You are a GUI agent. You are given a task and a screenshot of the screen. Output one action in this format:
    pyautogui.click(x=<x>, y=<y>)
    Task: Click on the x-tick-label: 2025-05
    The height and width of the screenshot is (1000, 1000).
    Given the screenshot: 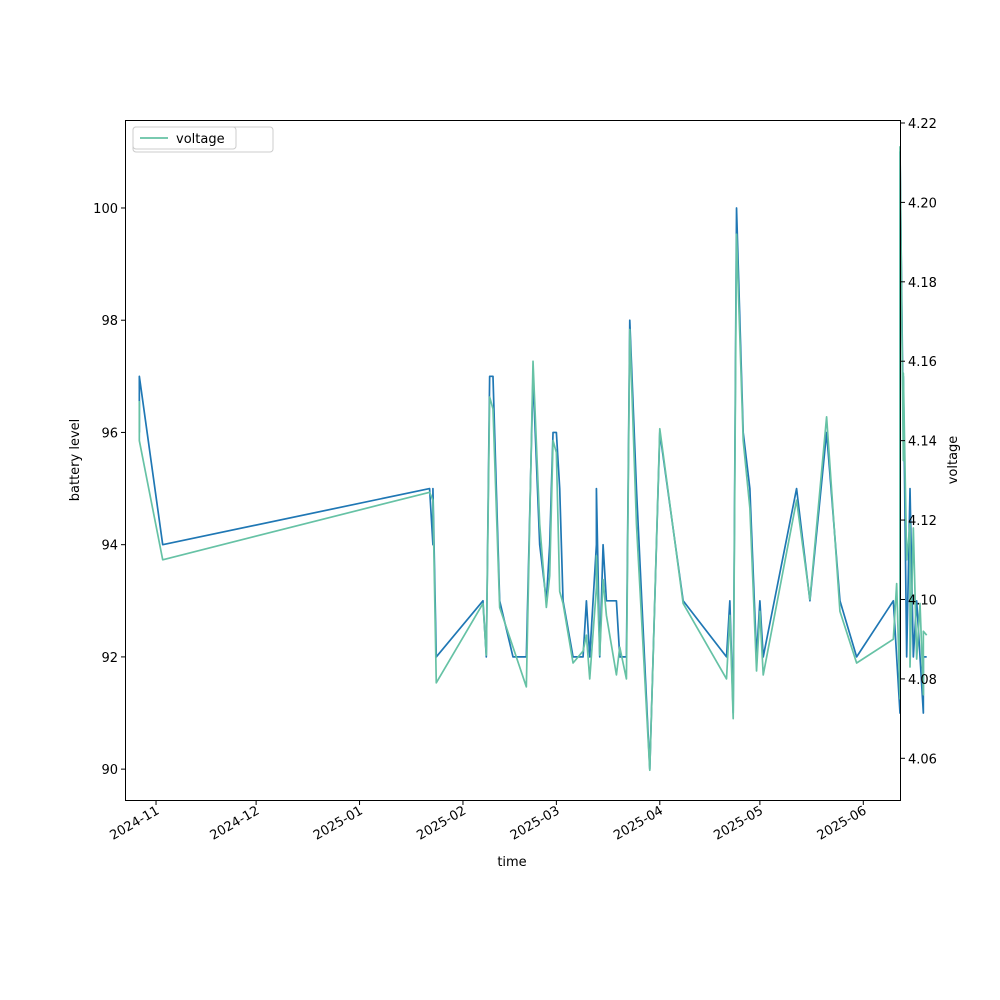 What is the action you would take?
    pyautogui.click(x=738, y=823)
    